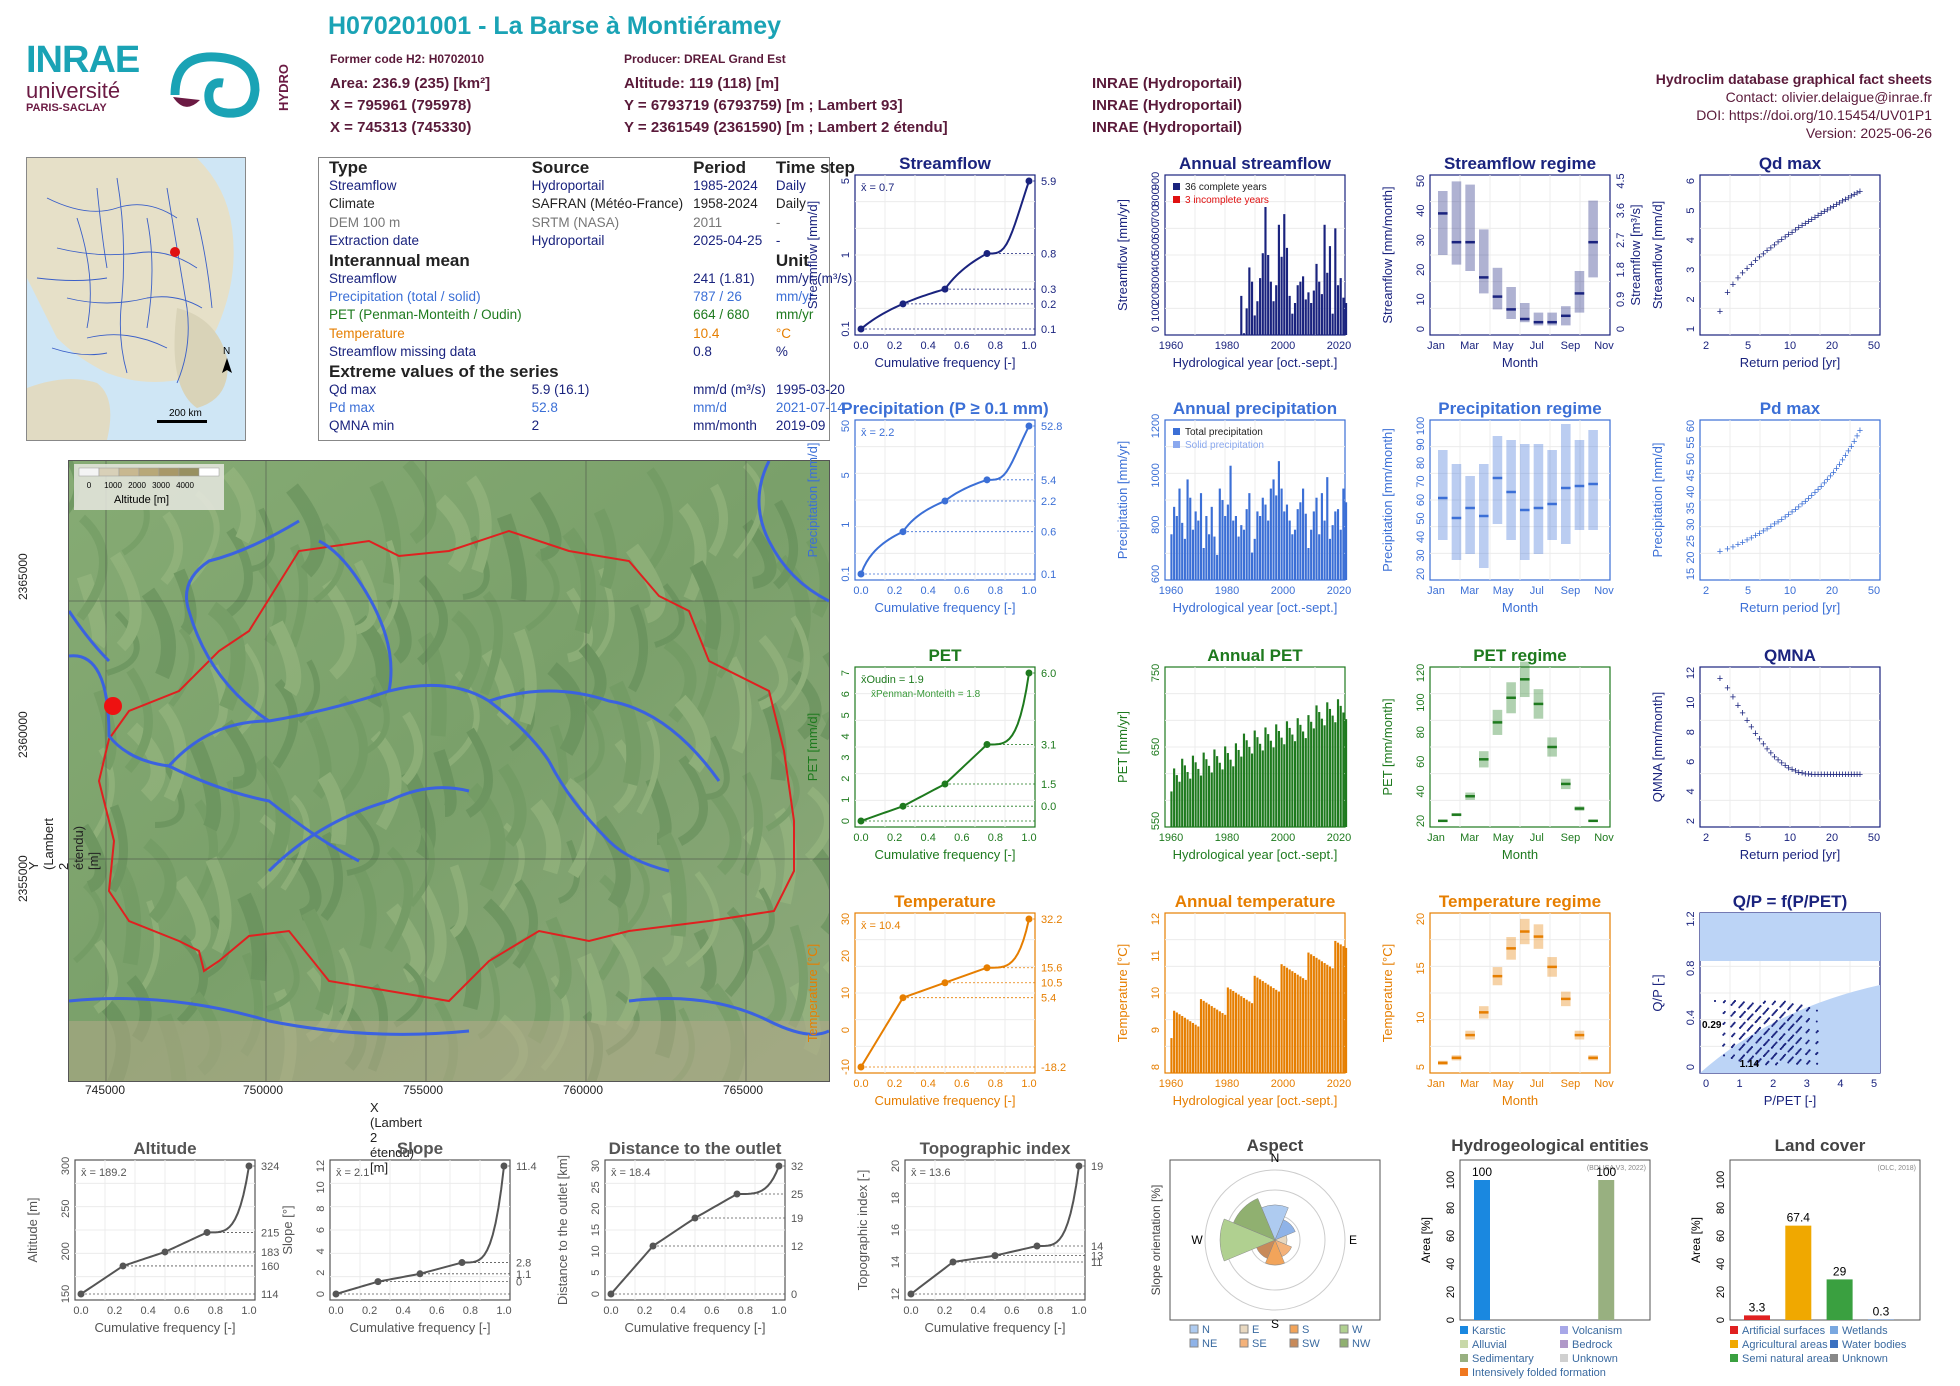 Image resolution: width=1960 pixels, height=1386 pixels. I want to click on factsheet-contact: Contact: olivier.delaigue@inrae.fr, so click(1828, 97).